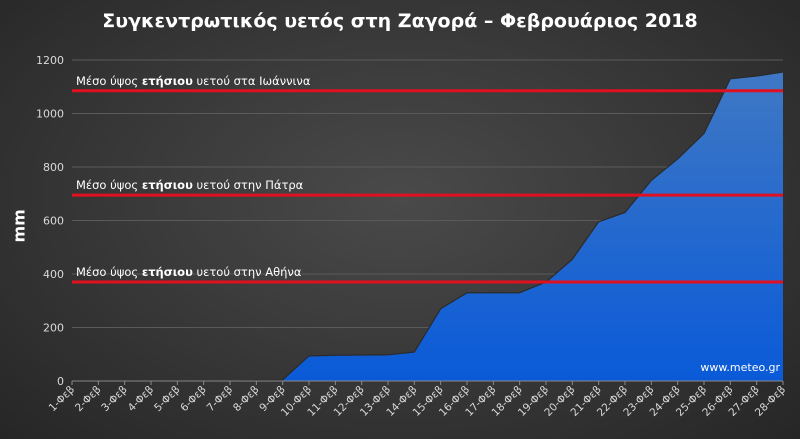  Describe the element at coordinates (53, 167) in the screenshot. I see `y-tick-label: 800` at that location.